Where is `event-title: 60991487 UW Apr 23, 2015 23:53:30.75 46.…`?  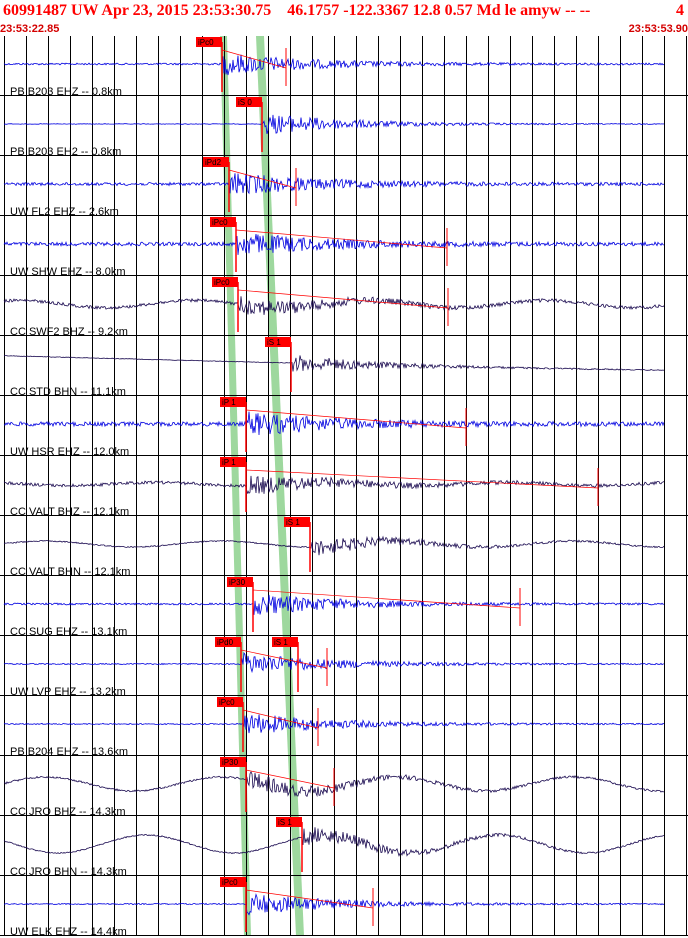
event-title: 60991487 UW Apr 23, 2015 23:53:30.75 46.… is located at coordinates (297, 10).